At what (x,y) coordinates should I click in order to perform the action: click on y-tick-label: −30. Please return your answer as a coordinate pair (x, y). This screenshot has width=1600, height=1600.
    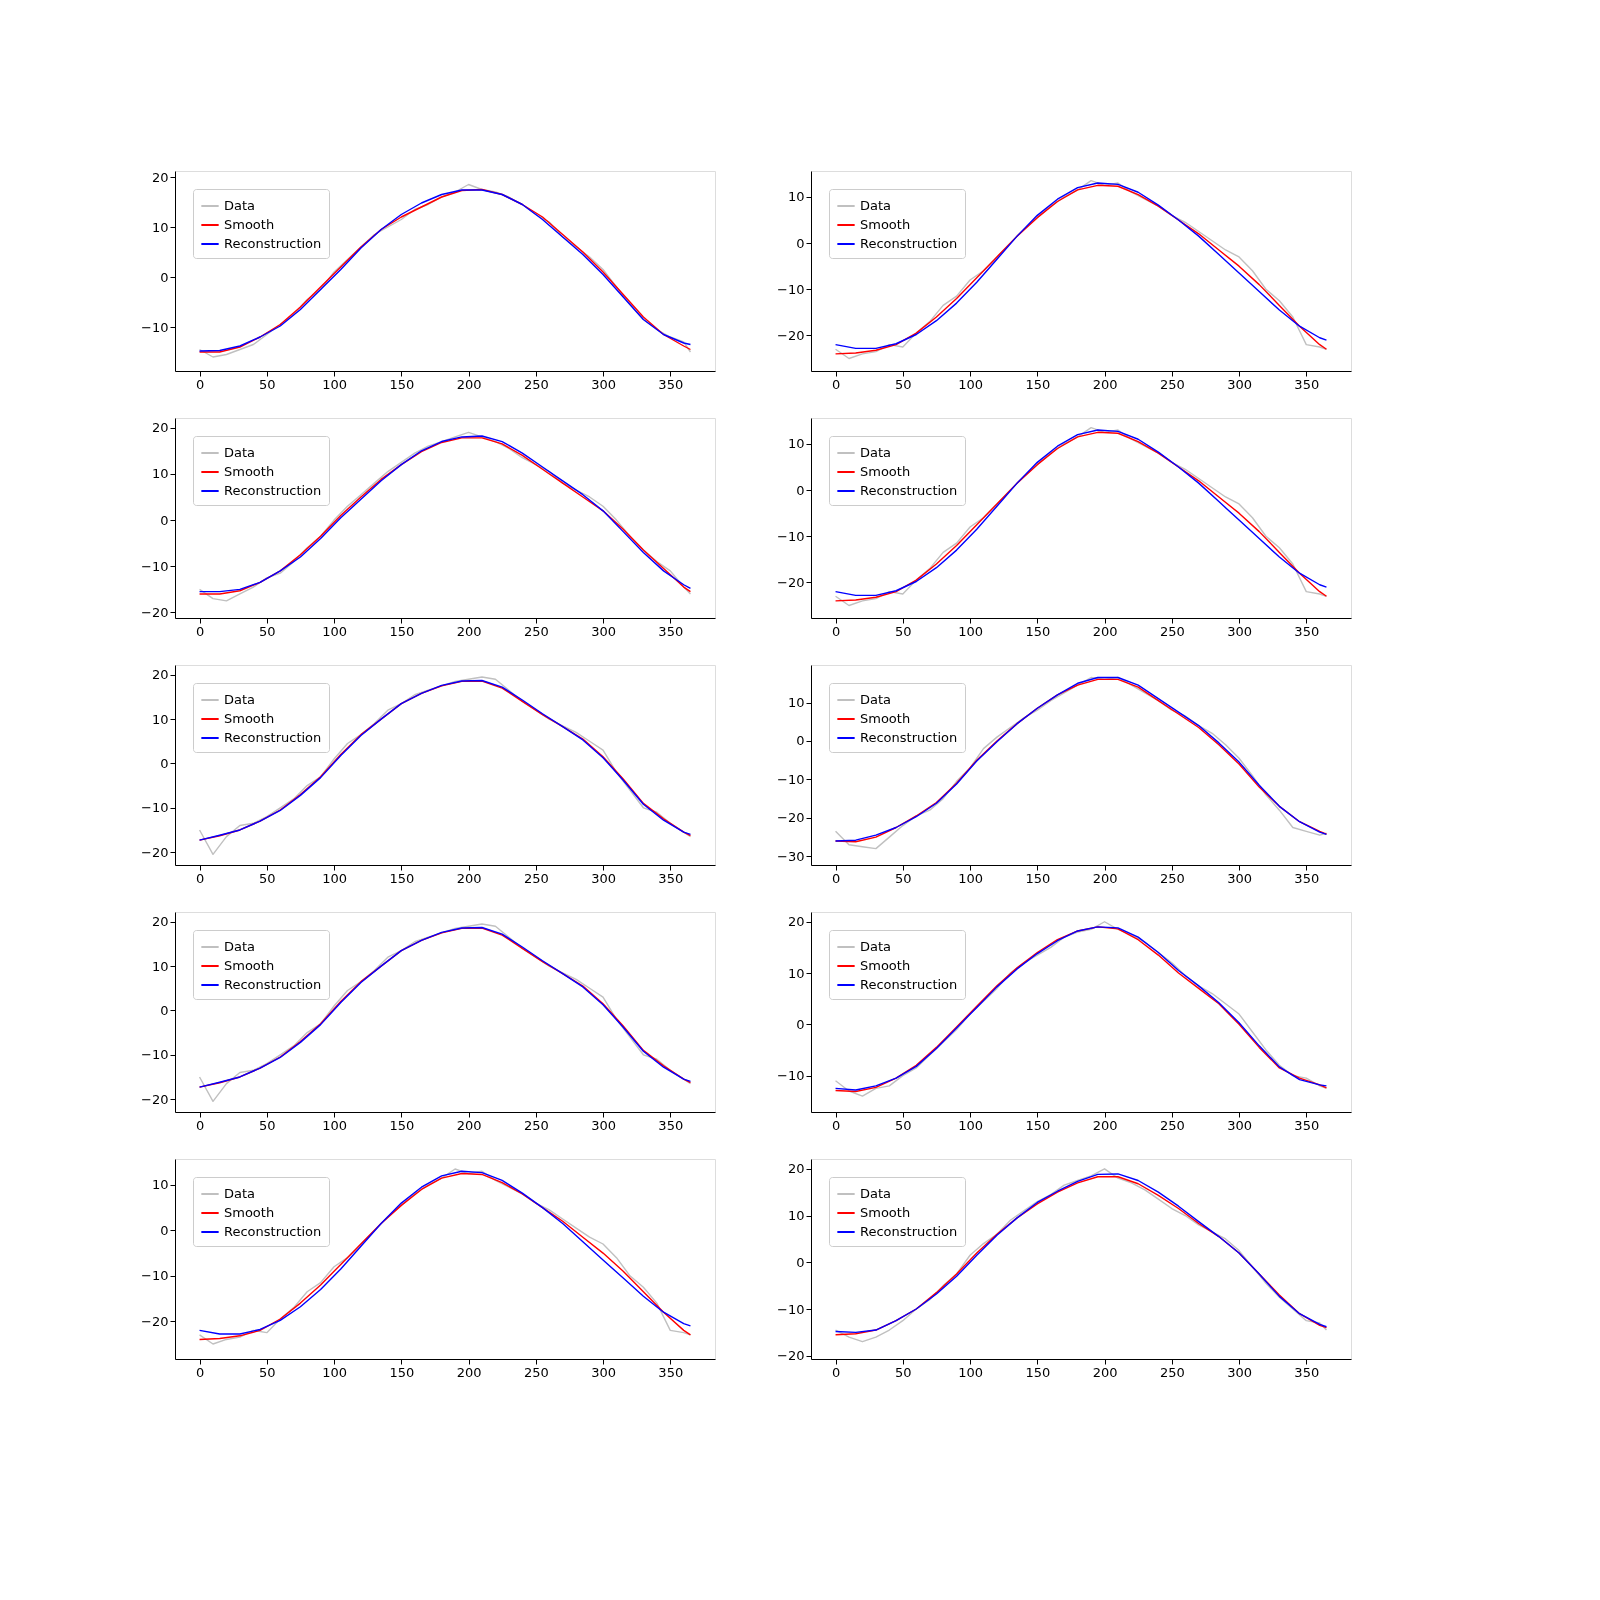
    Looking at the image, I should click on (791, 856).